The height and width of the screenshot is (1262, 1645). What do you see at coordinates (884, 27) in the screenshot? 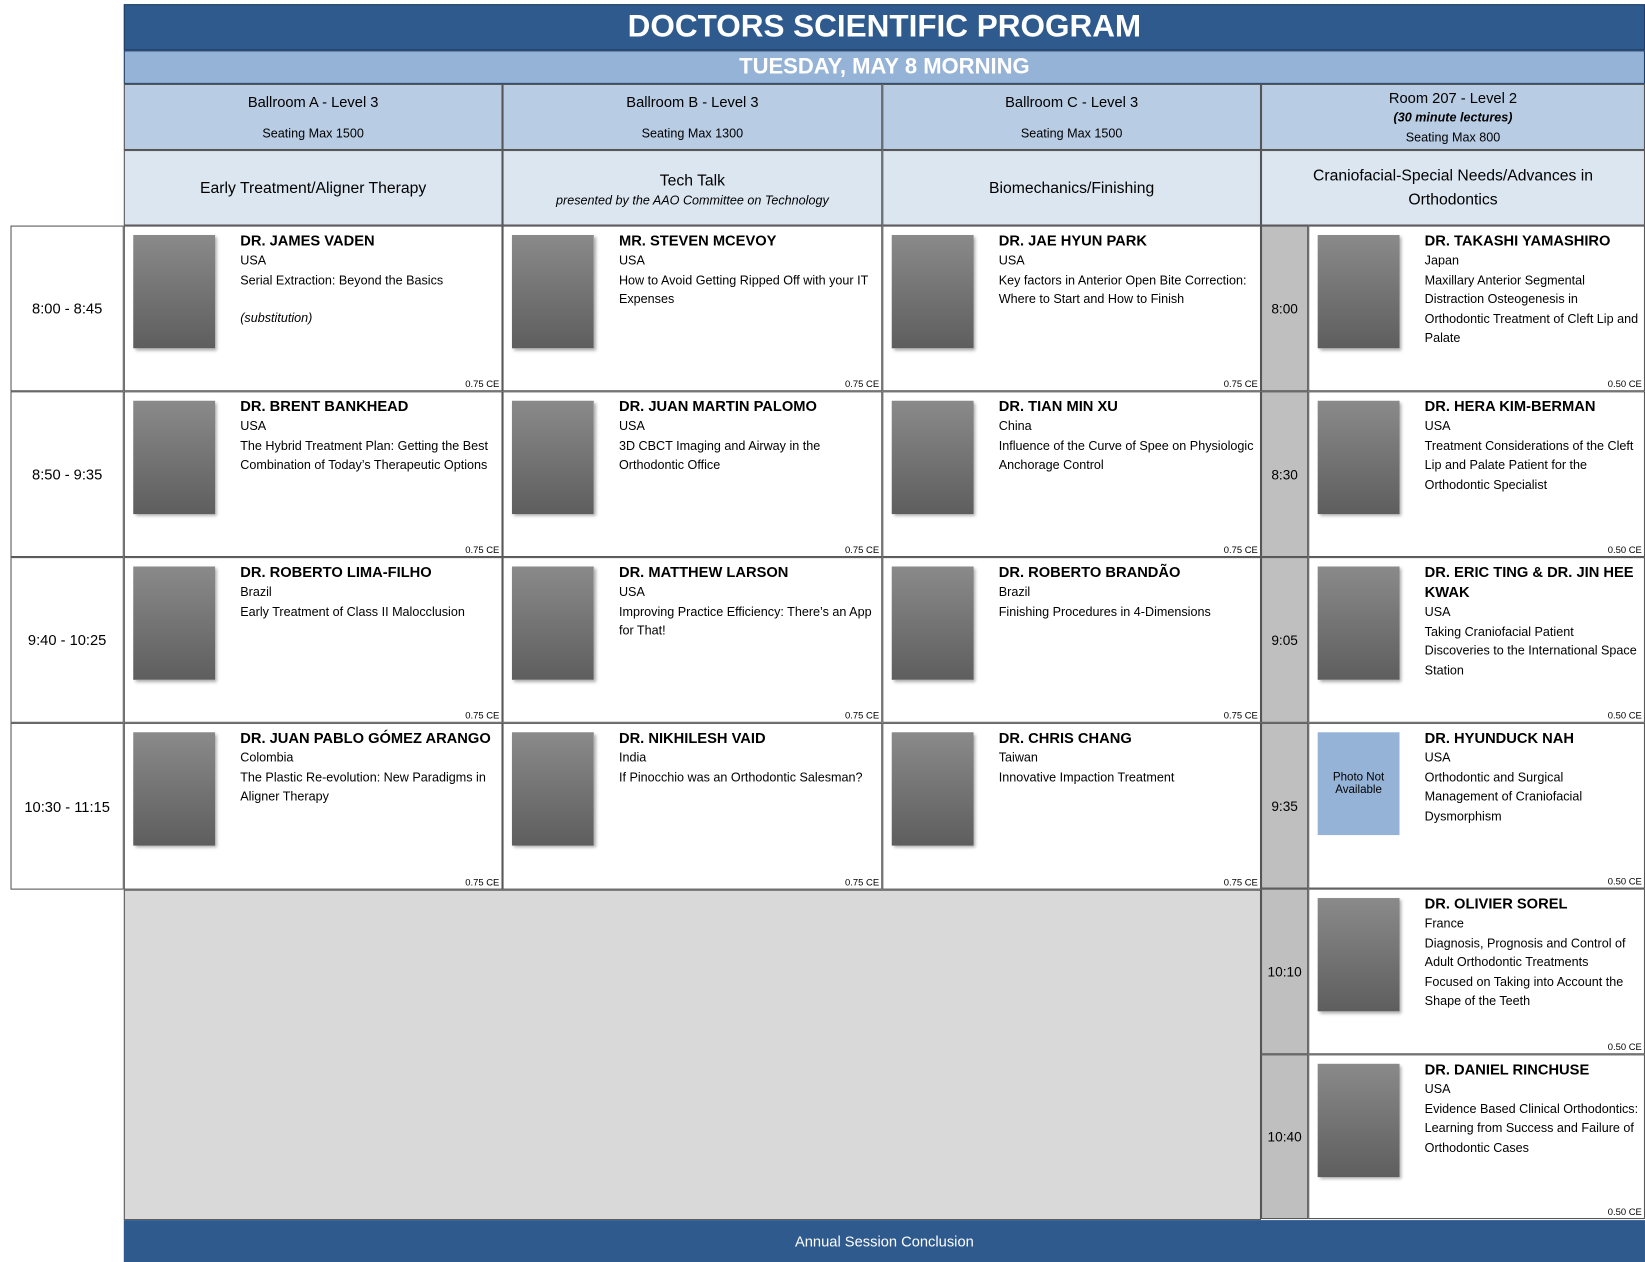
I see `page-title: DOCTORS SCIENTIFIC PROGRAM` at bounding box center [884, 27].